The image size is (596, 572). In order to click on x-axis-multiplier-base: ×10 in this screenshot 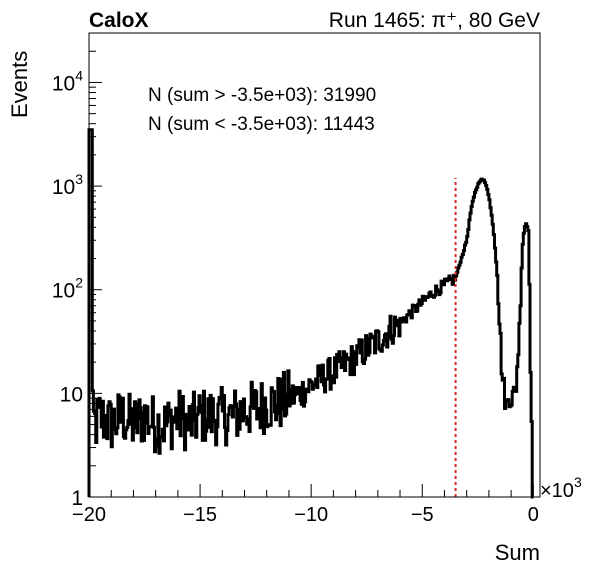, I will do `click(557, 491)`.